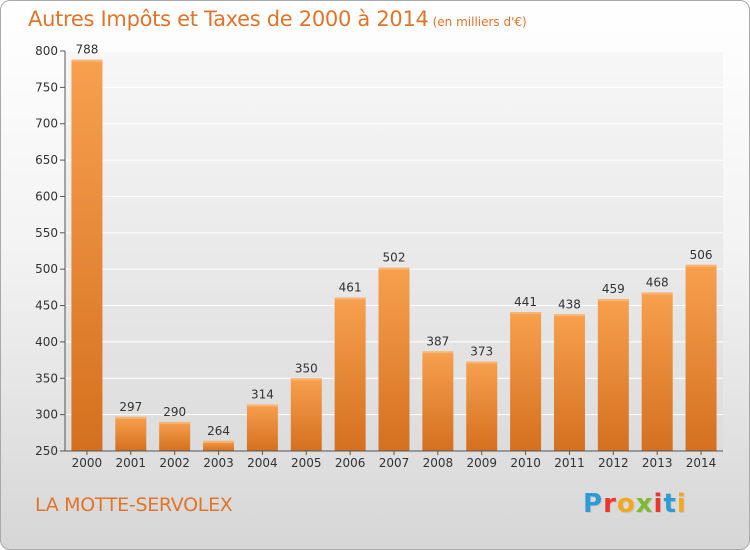  What do you see at coordinates (46, 415) in the screenshot?
I see `y-tick-label: 300` at bounding box center [46, 415].